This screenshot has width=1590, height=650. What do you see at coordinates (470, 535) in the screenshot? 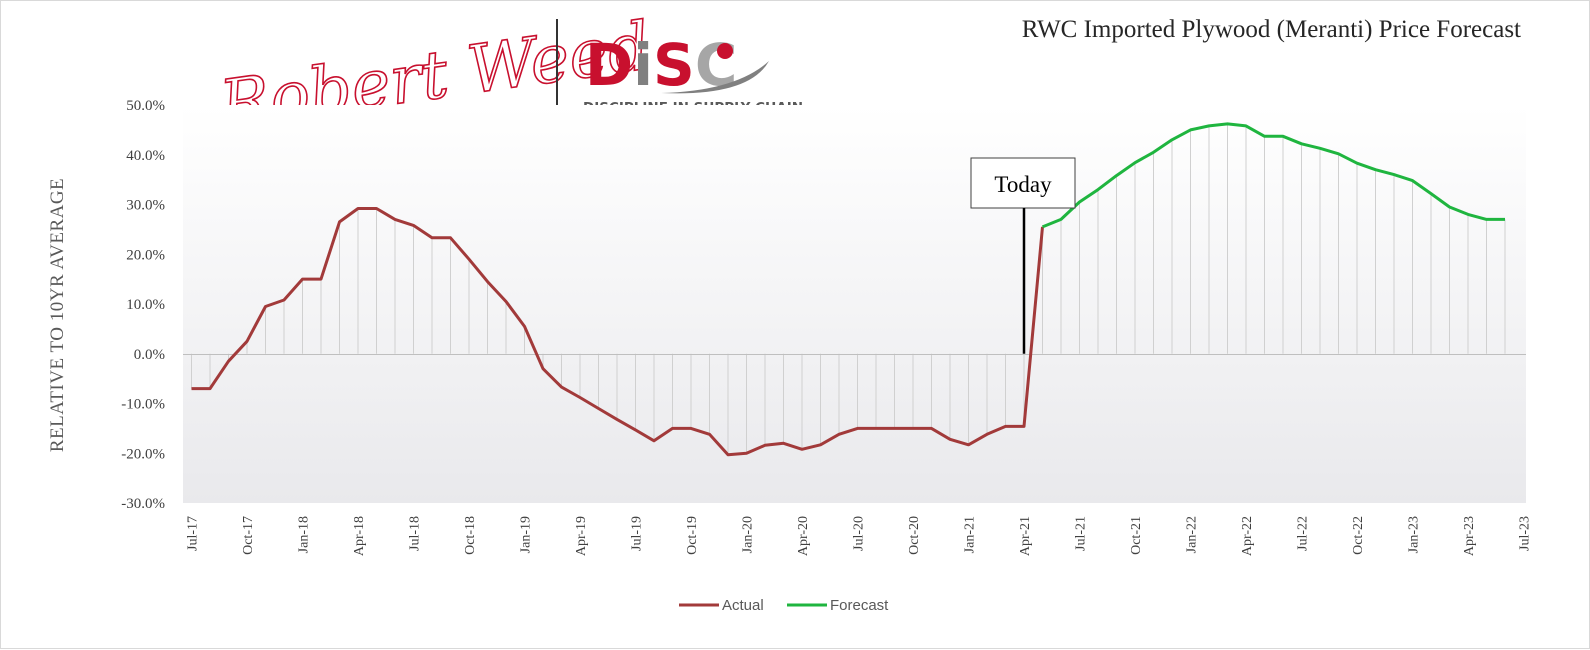
I see `x-tick-label: Oct-18` at bounding box center [470, 535].